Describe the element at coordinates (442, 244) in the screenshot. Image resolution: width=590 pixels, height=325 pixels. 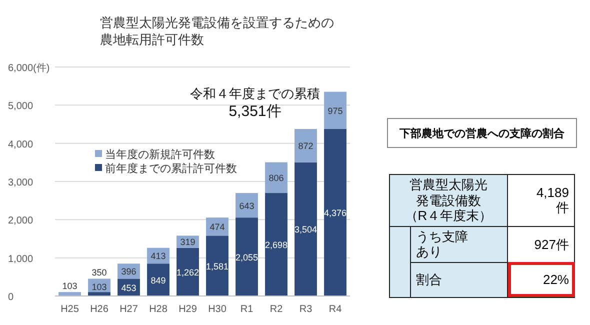
I see `text: うち支障あり` at that location.